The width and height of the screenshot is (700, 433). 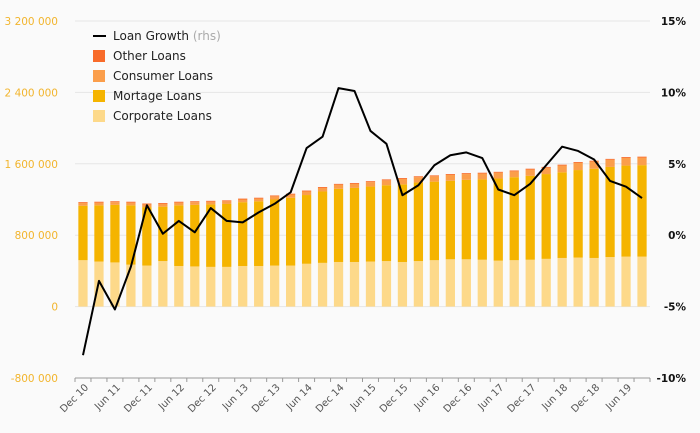 I want to click on x-tick-label-16: Dec 18, so click(x=586, y=398).